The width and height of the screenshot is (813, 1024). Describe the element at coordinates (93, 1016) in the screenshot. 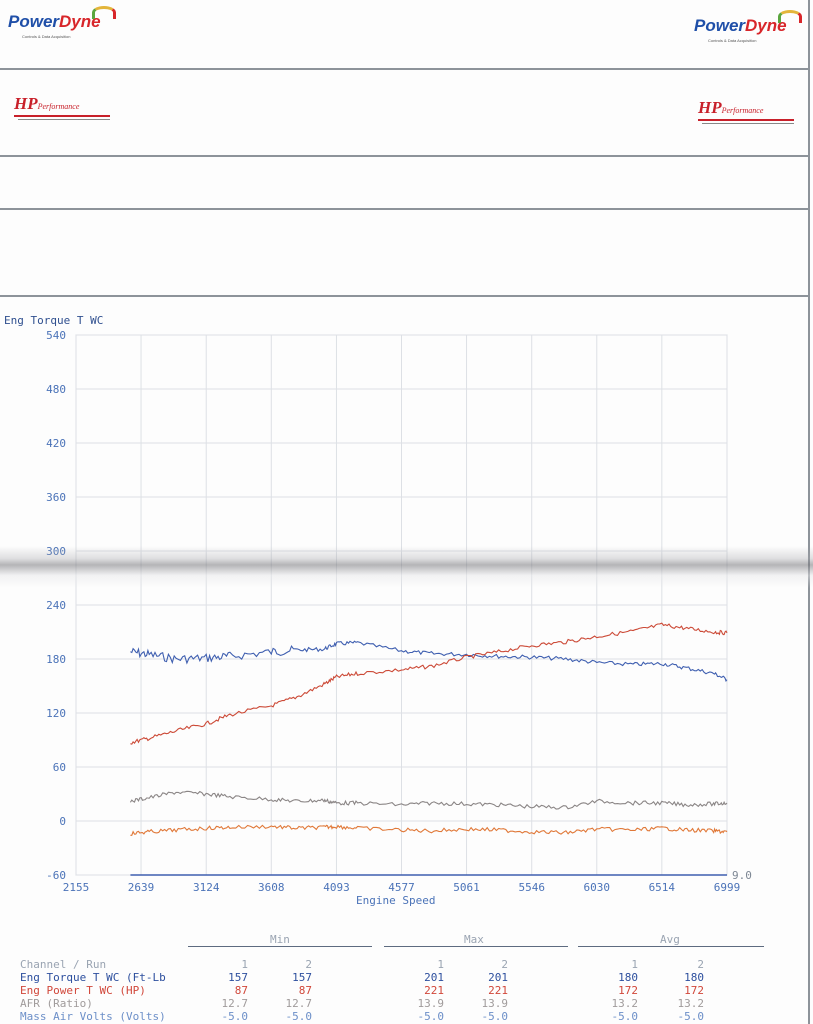

I see `table-row-label: Mass Air Volts (Volts)` at that location.